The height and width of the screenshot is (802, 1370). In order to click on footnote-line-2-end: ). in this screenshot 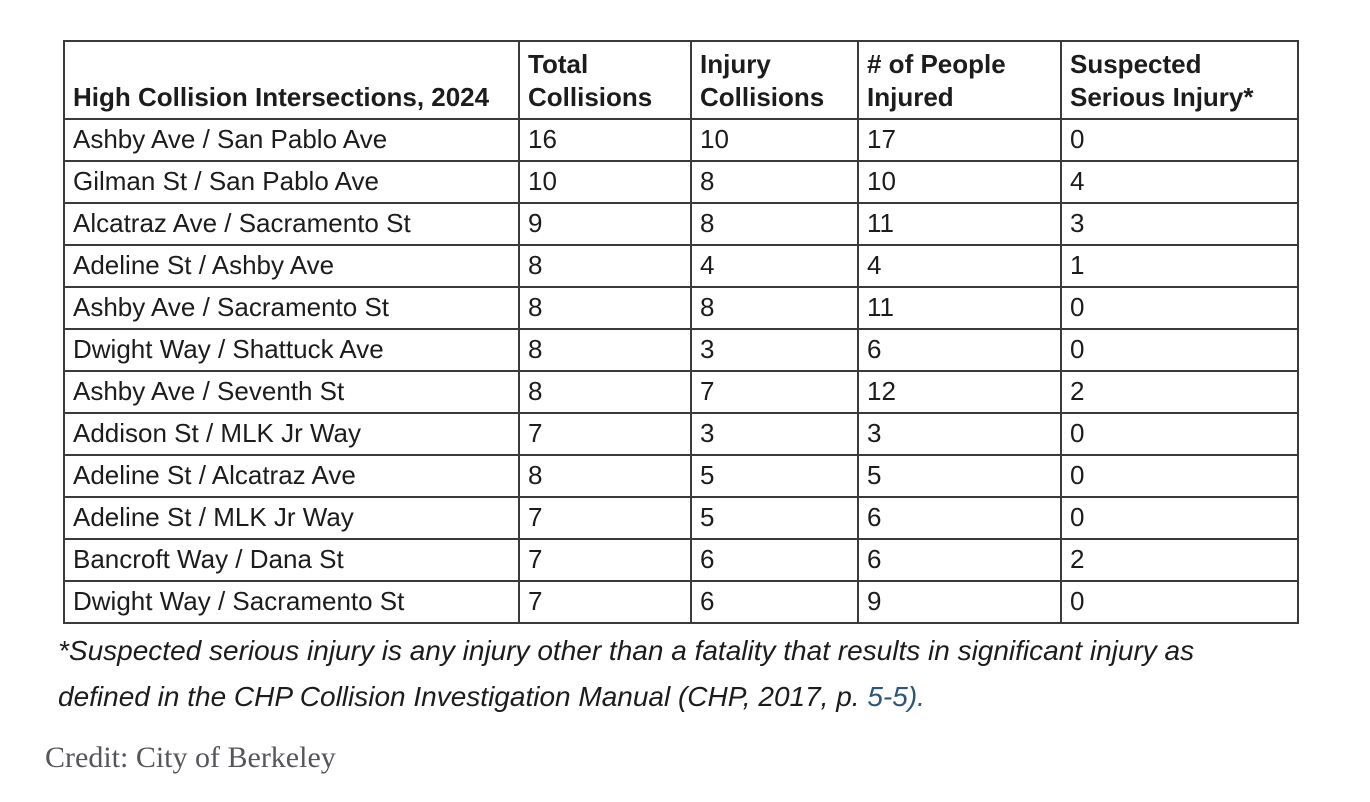, I will do `click(916, 696)`.